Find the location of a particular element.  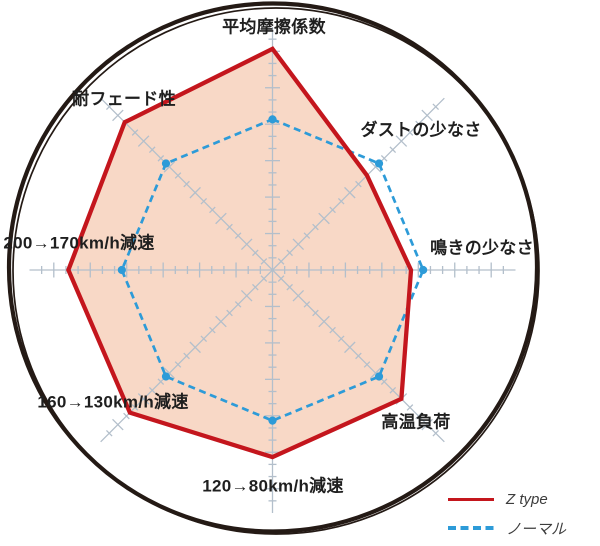

ztype-line-swatch is located at coordinates (471, 499).